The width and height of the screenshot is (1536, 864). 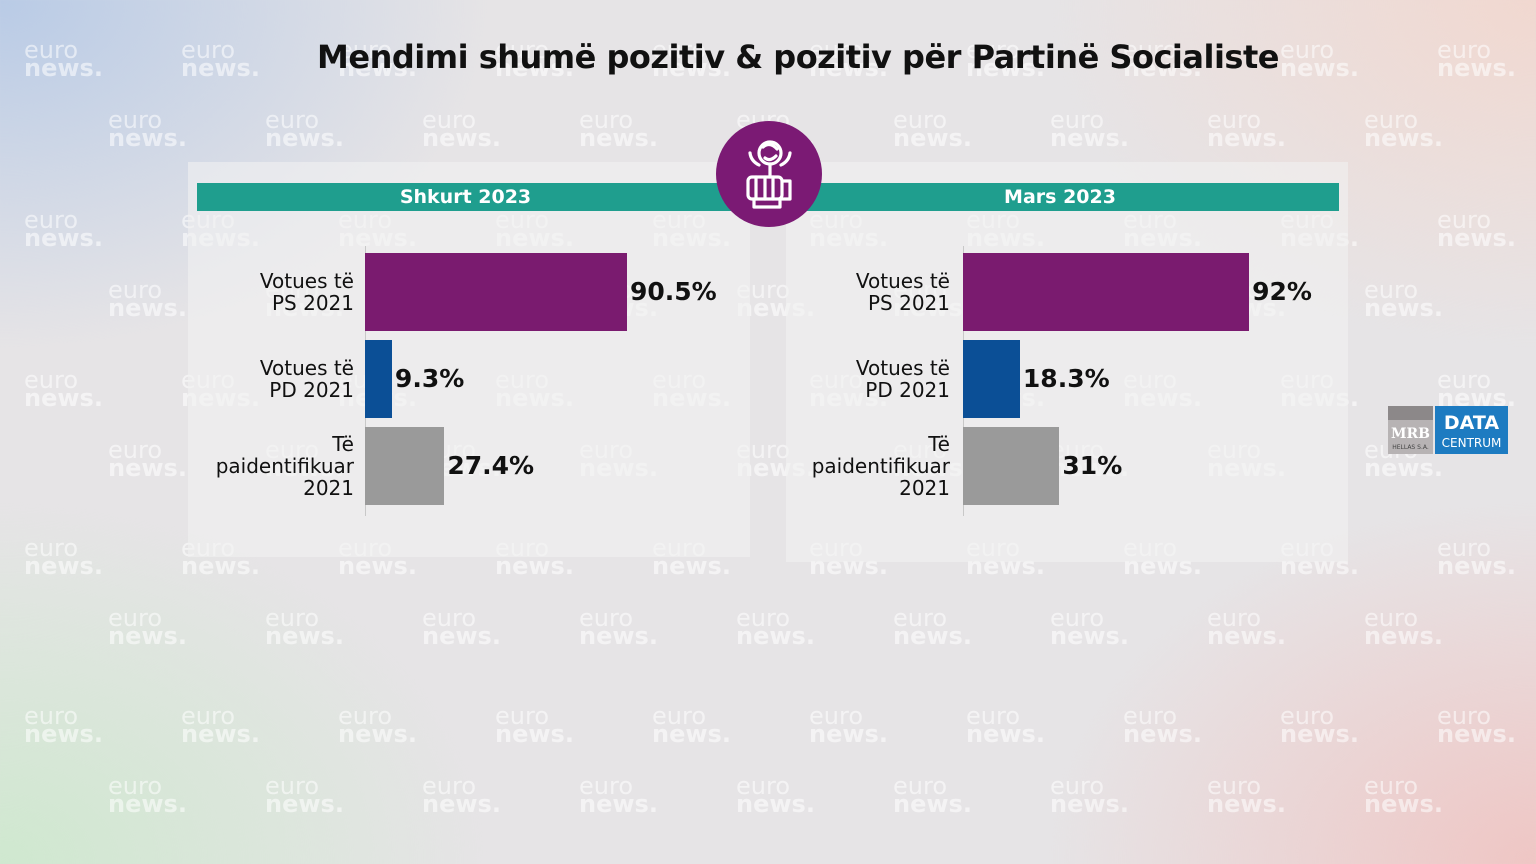 I want to click on data-centrum-line1: DATA, so click(x=1471, y=423).